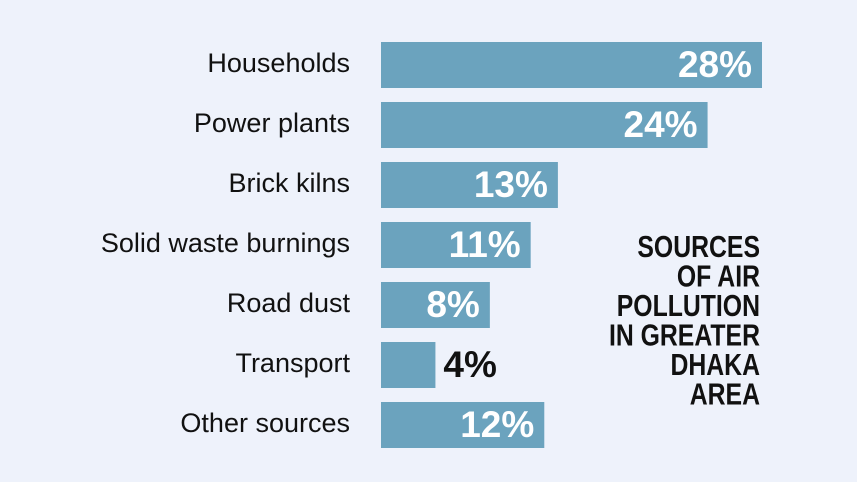 This screenshot has height=482, width=857. What do you see at coordinates (469, 364) in the screenshot?
I see `value-label: 4%` at bounding box center [469, 364].